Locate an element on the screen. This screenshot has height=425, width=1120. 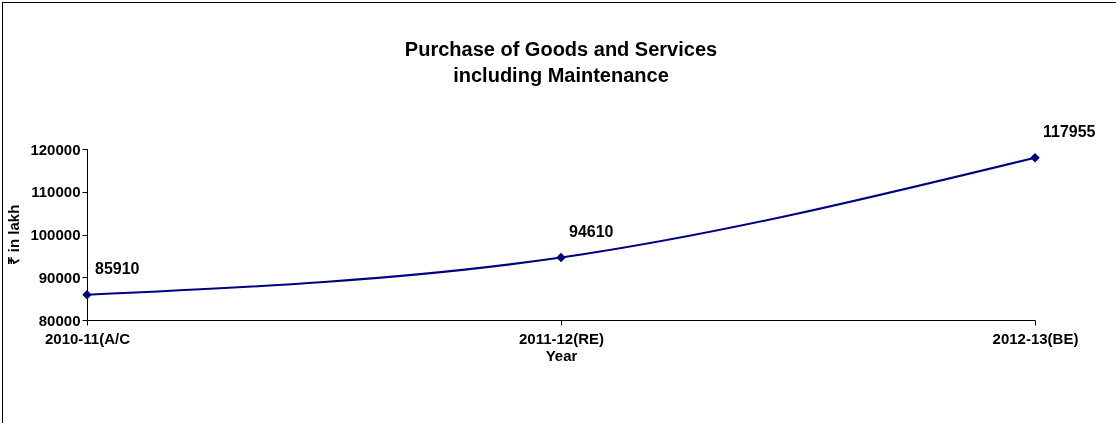
x-tick-label: 2012-13(BE) is located at coordinates (1035, 338).